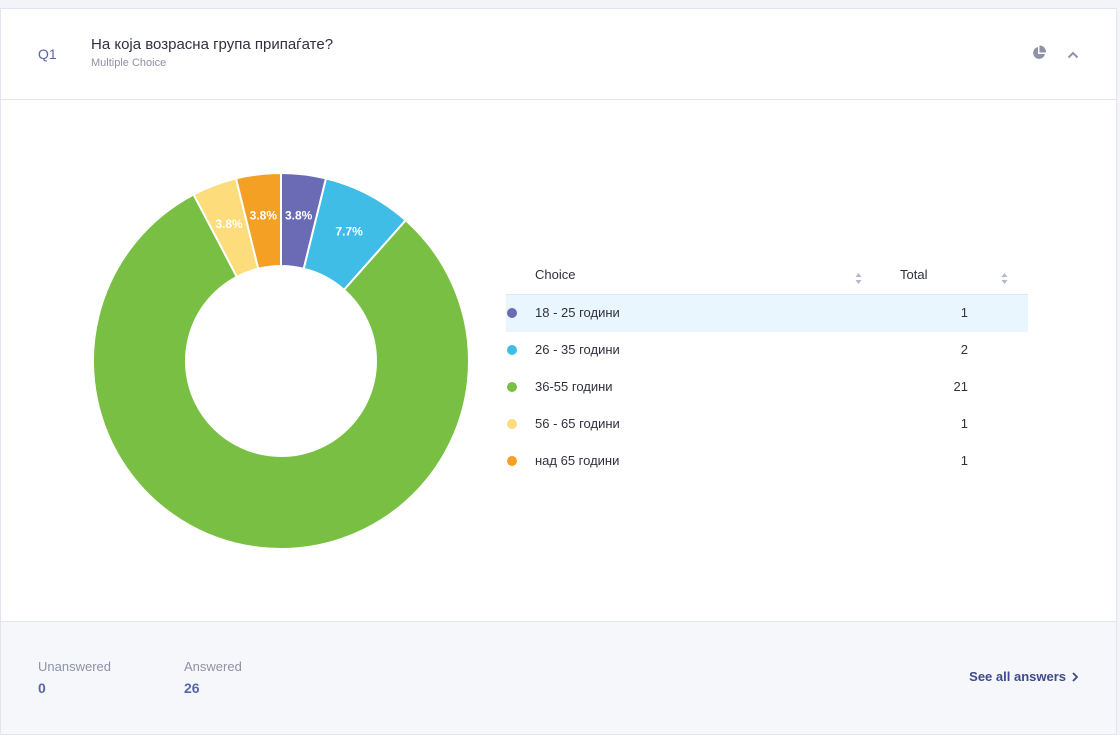 The width and height of the screenshot is (1120, 735). What do you see at coordinates (767, 387) in the screenshot?
I see `table-row: 36-55 години 21` at bounding box center [767, 387].